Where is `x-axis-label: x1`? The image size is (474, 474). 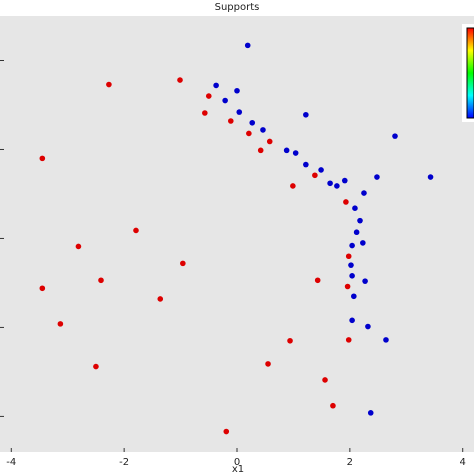 x-axis-label: x1 is located at coordinates (238, 469).